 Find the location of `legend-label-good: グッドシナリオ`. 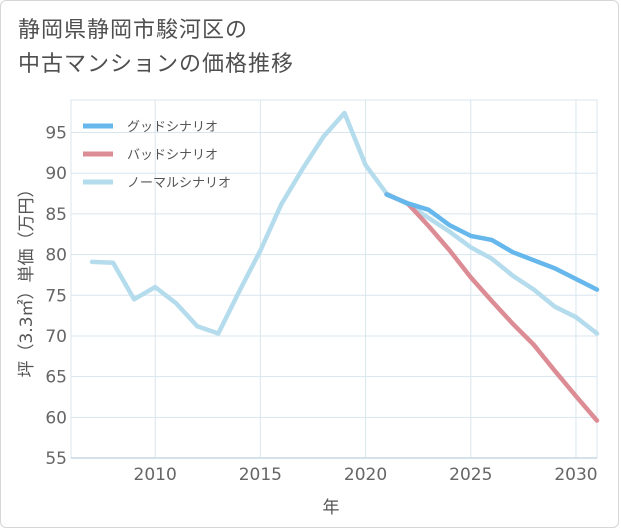

legend-label-good: グッドシナリオ is located at coordinates (172, 127).